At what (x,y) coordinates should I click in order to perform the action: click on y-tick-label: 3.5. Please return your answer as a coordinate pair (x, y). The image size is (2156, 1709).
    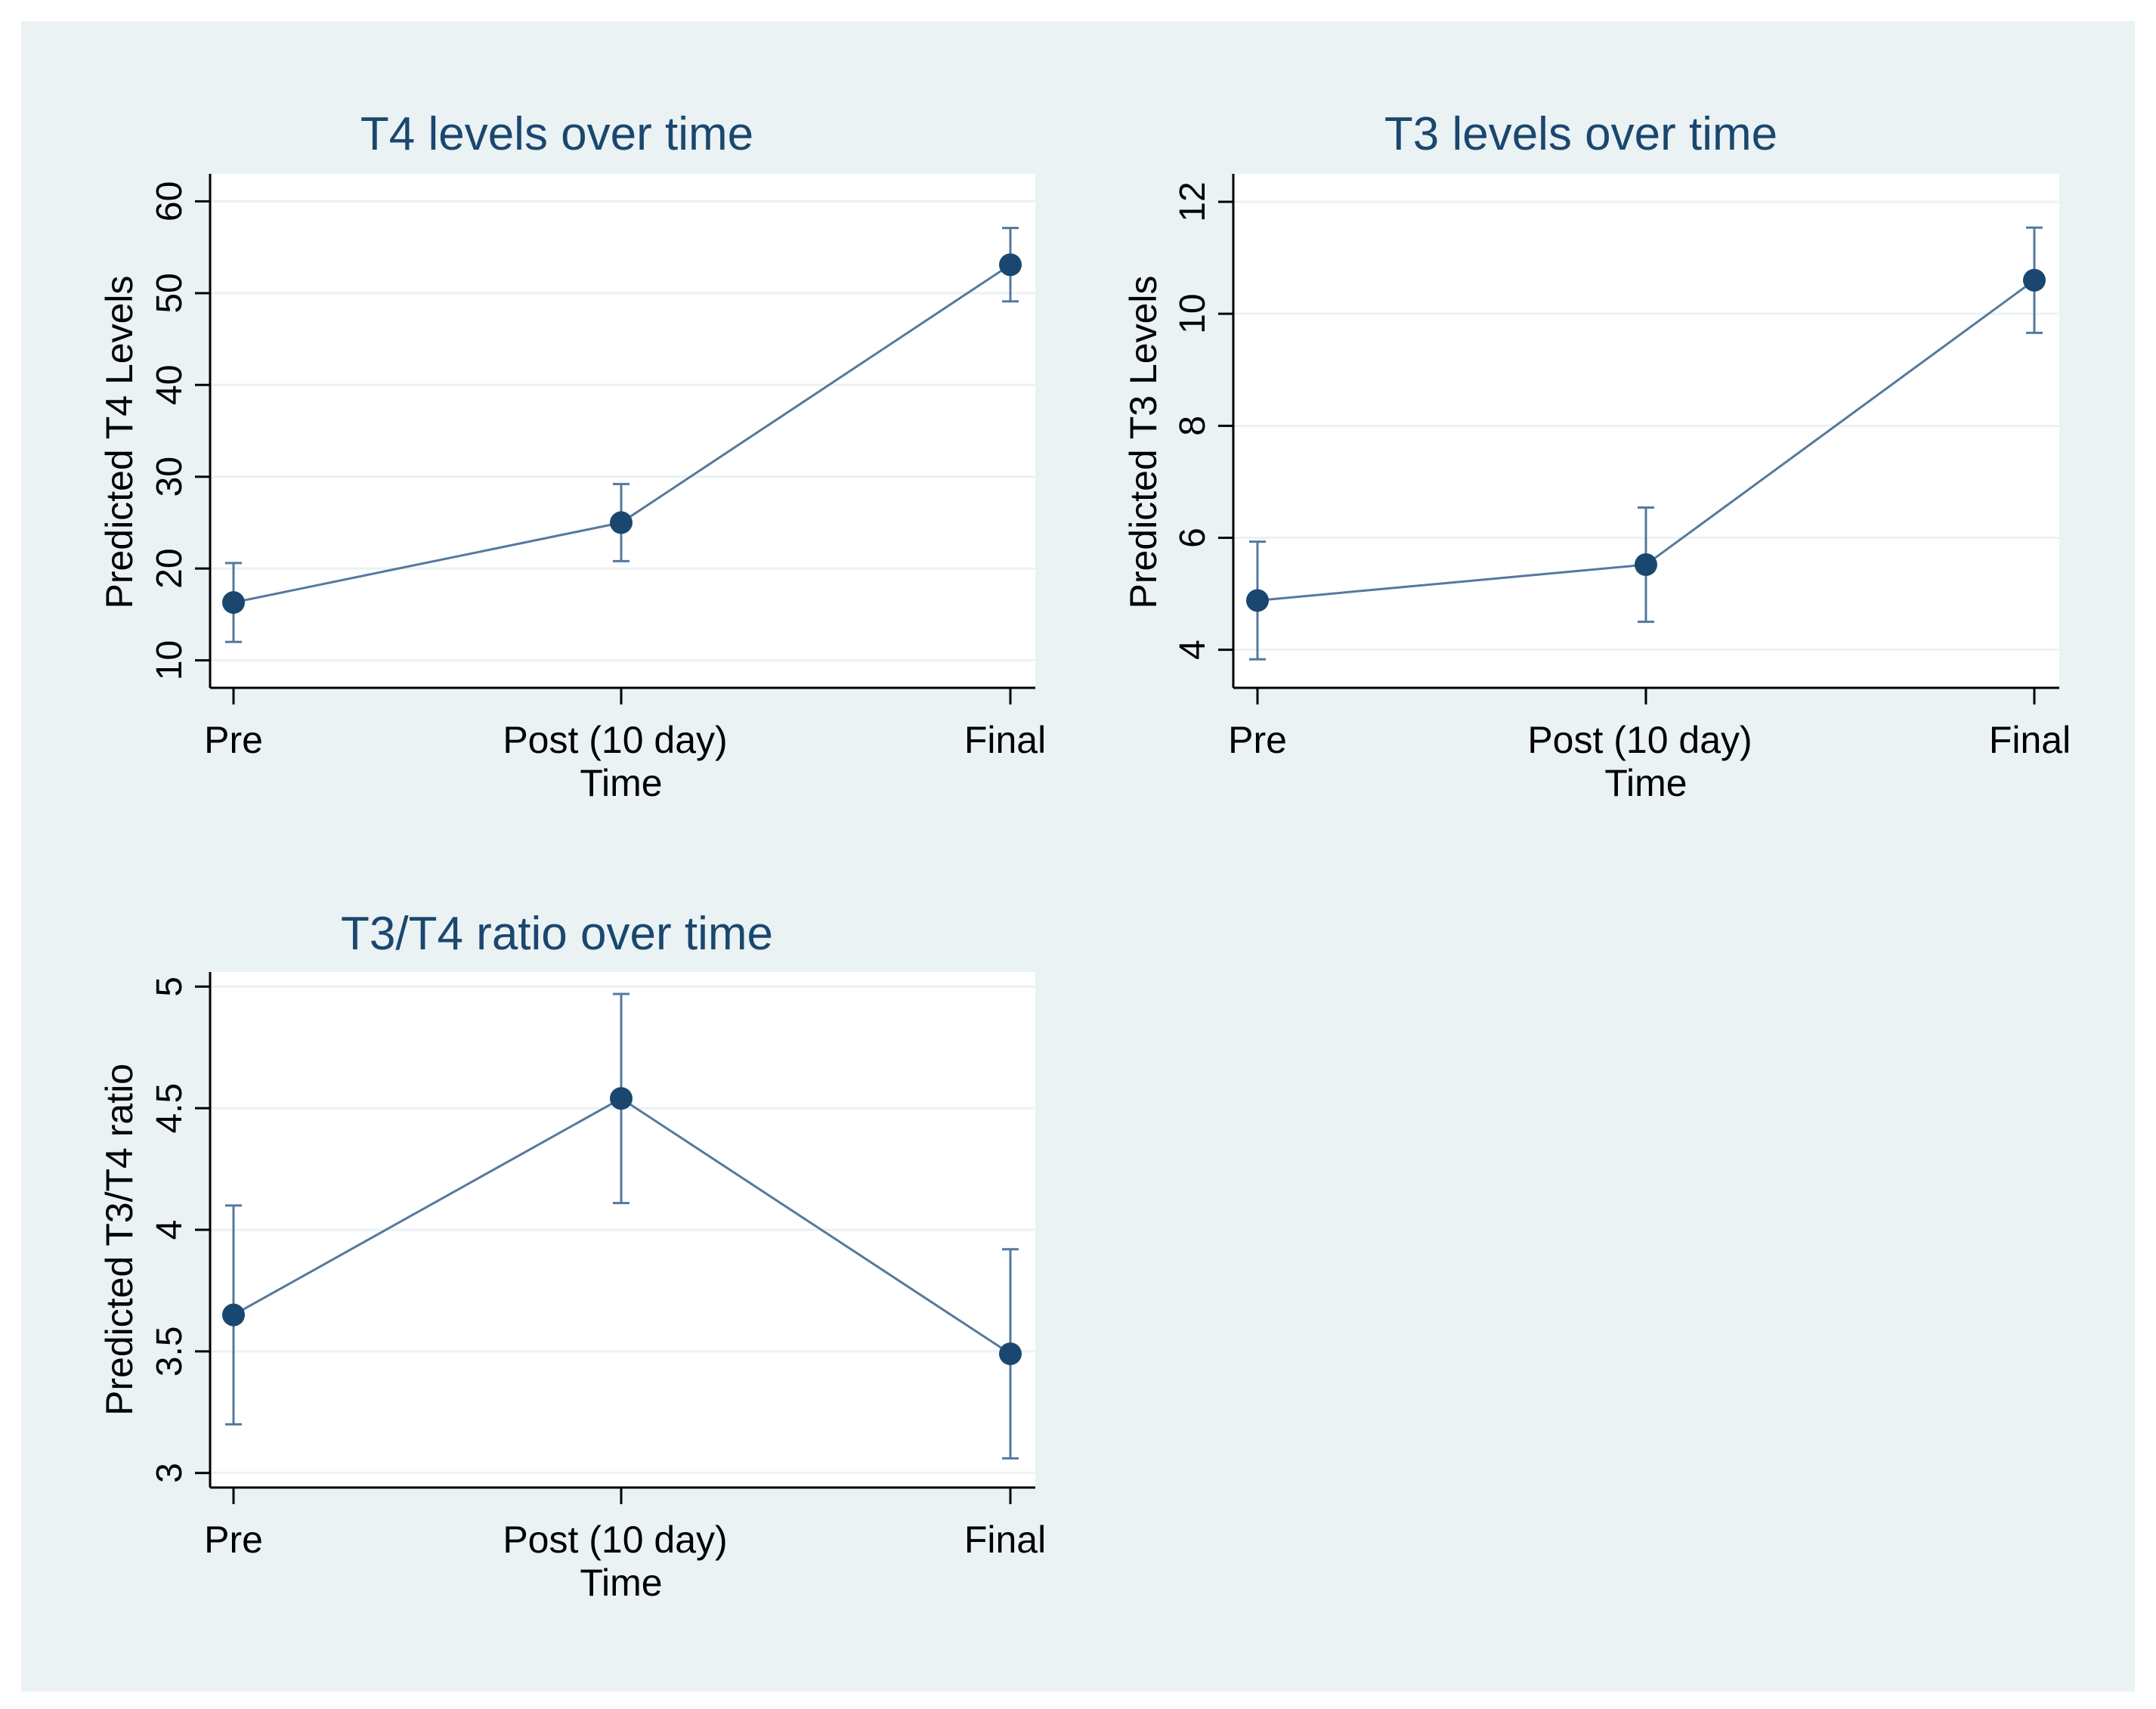
    Looking at the image, I should click on (170, 1351).